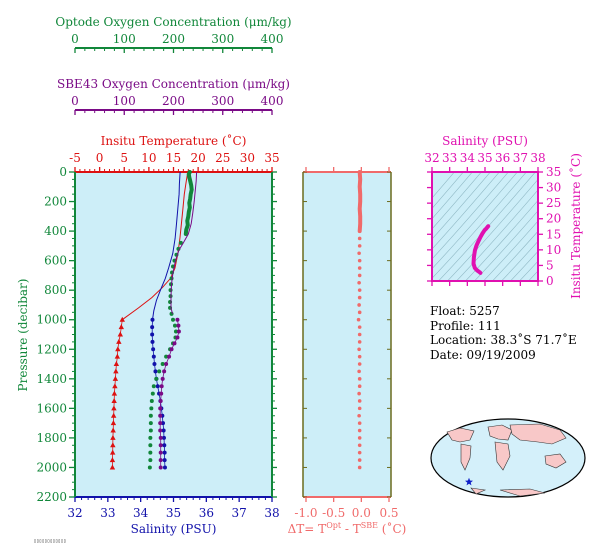  I want to click on sbe43-tick-label: 400, so click(272, 101).